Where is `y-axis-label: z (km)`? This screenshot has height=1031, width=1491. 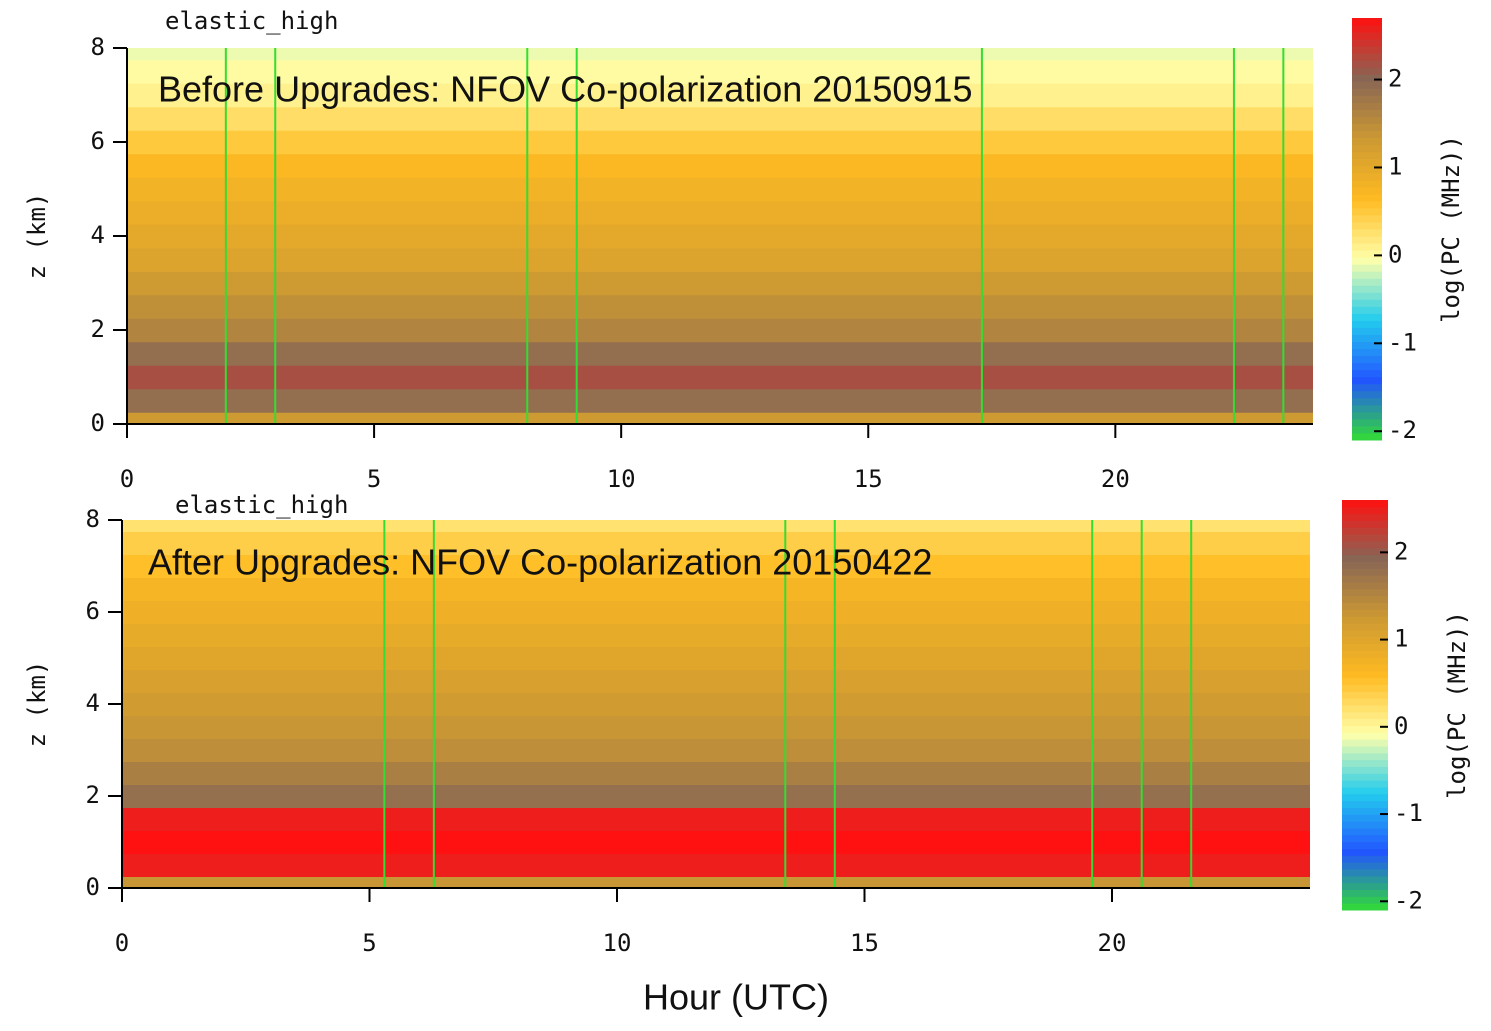
y-axis-label: z (km) is located at coordinates (37, 236).